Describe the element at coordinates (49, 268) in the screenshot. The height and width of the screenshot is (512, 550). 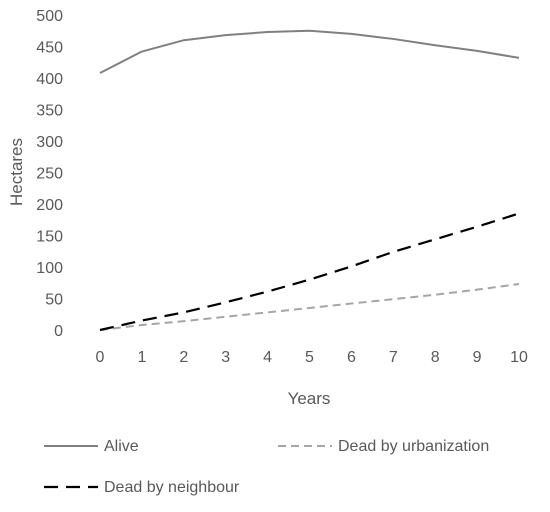
I see `y-tick-label: 100` at that location.